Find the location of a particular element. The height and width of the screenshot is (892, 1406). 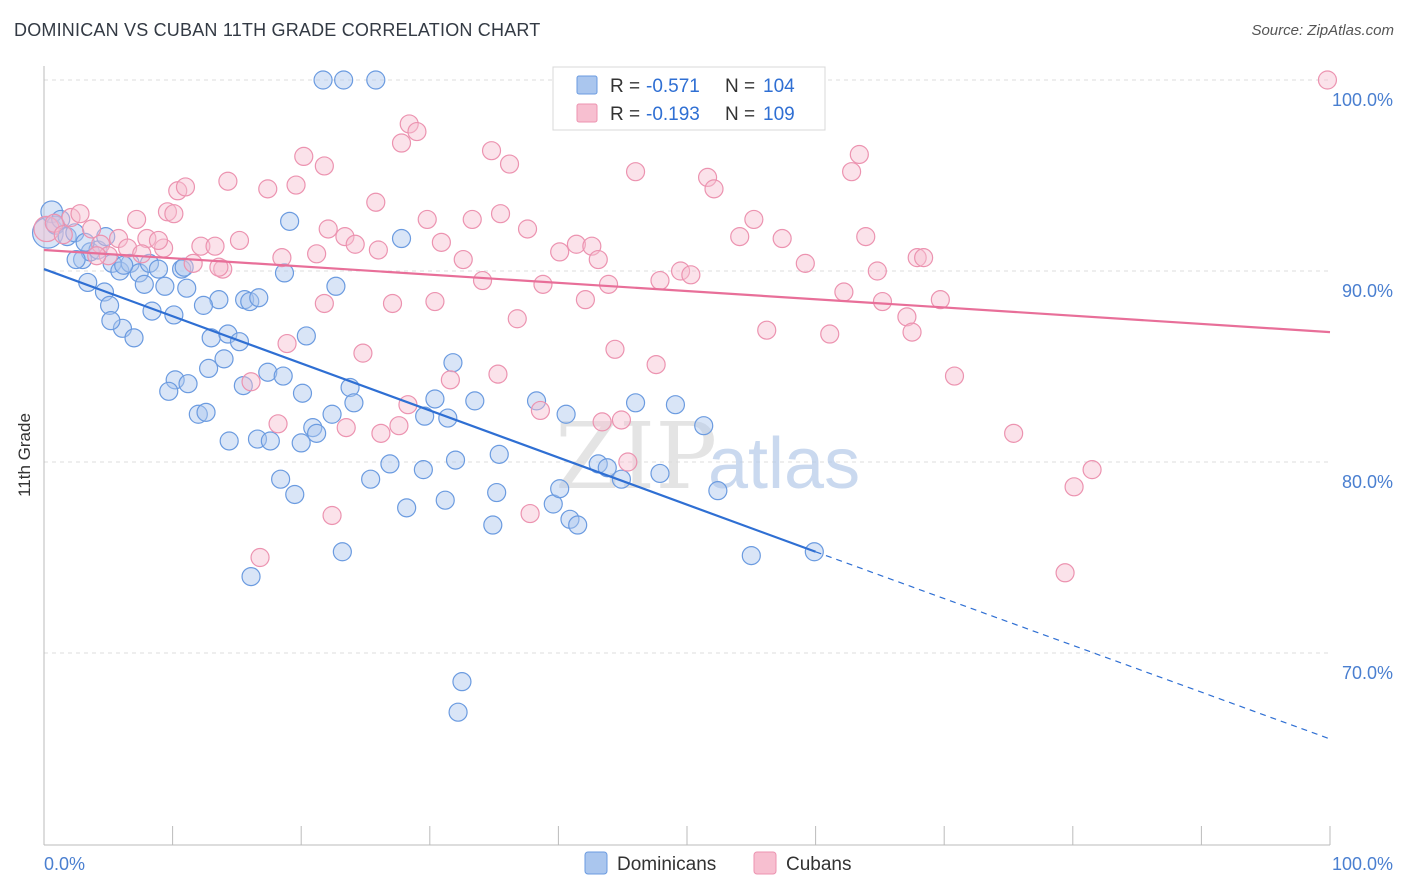

legend-r-value-2: -0.193 is located at coordinates (673, 114).